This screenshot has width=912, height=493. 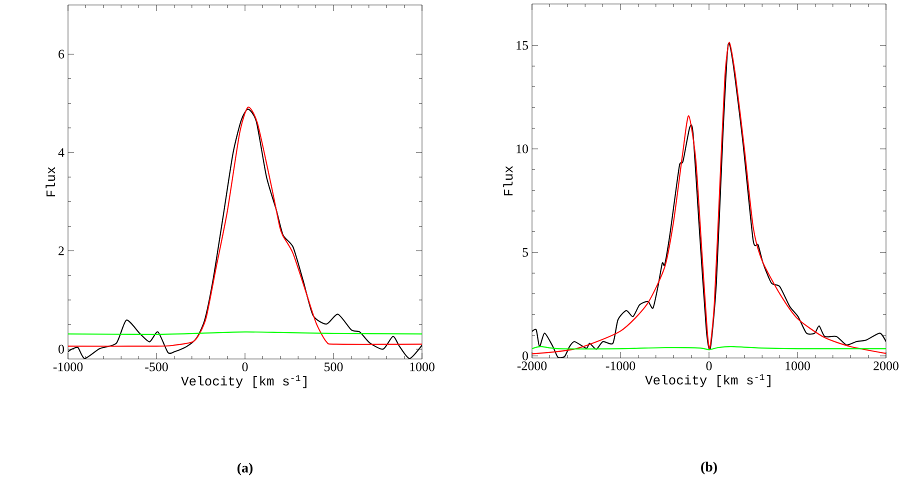 I want to click on y-tick-label: 15, so click(x=522, y=45).